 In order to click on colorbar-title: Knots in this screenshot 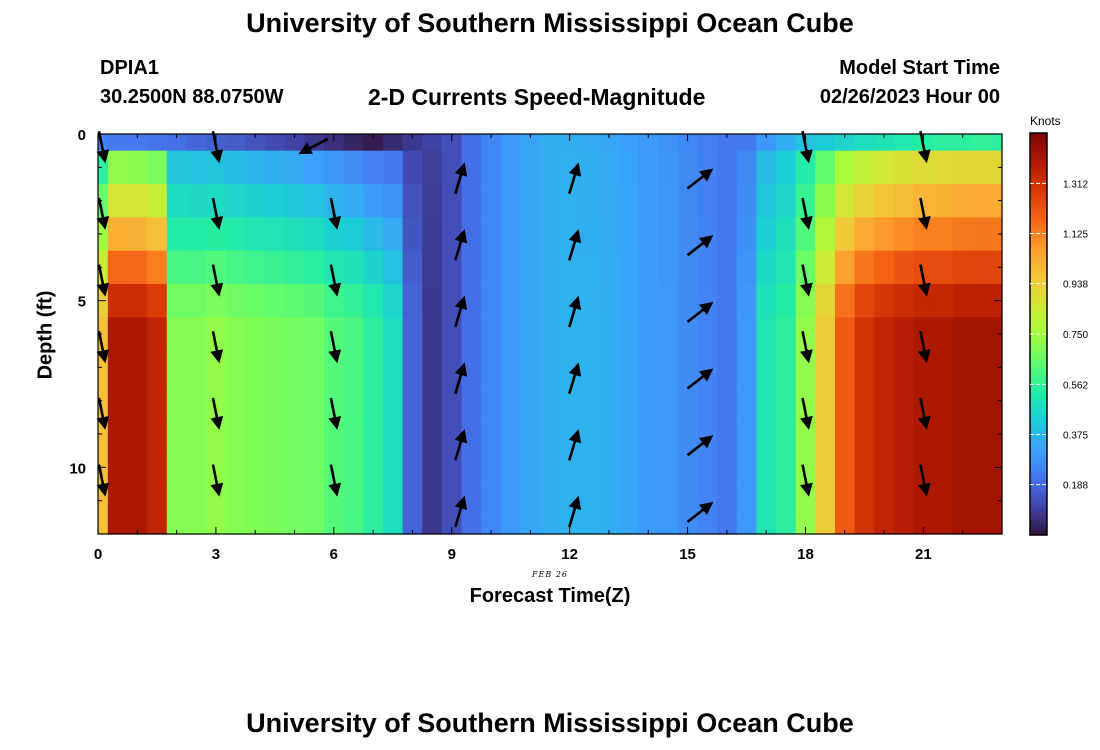, I will do `click(1045, 121)`.